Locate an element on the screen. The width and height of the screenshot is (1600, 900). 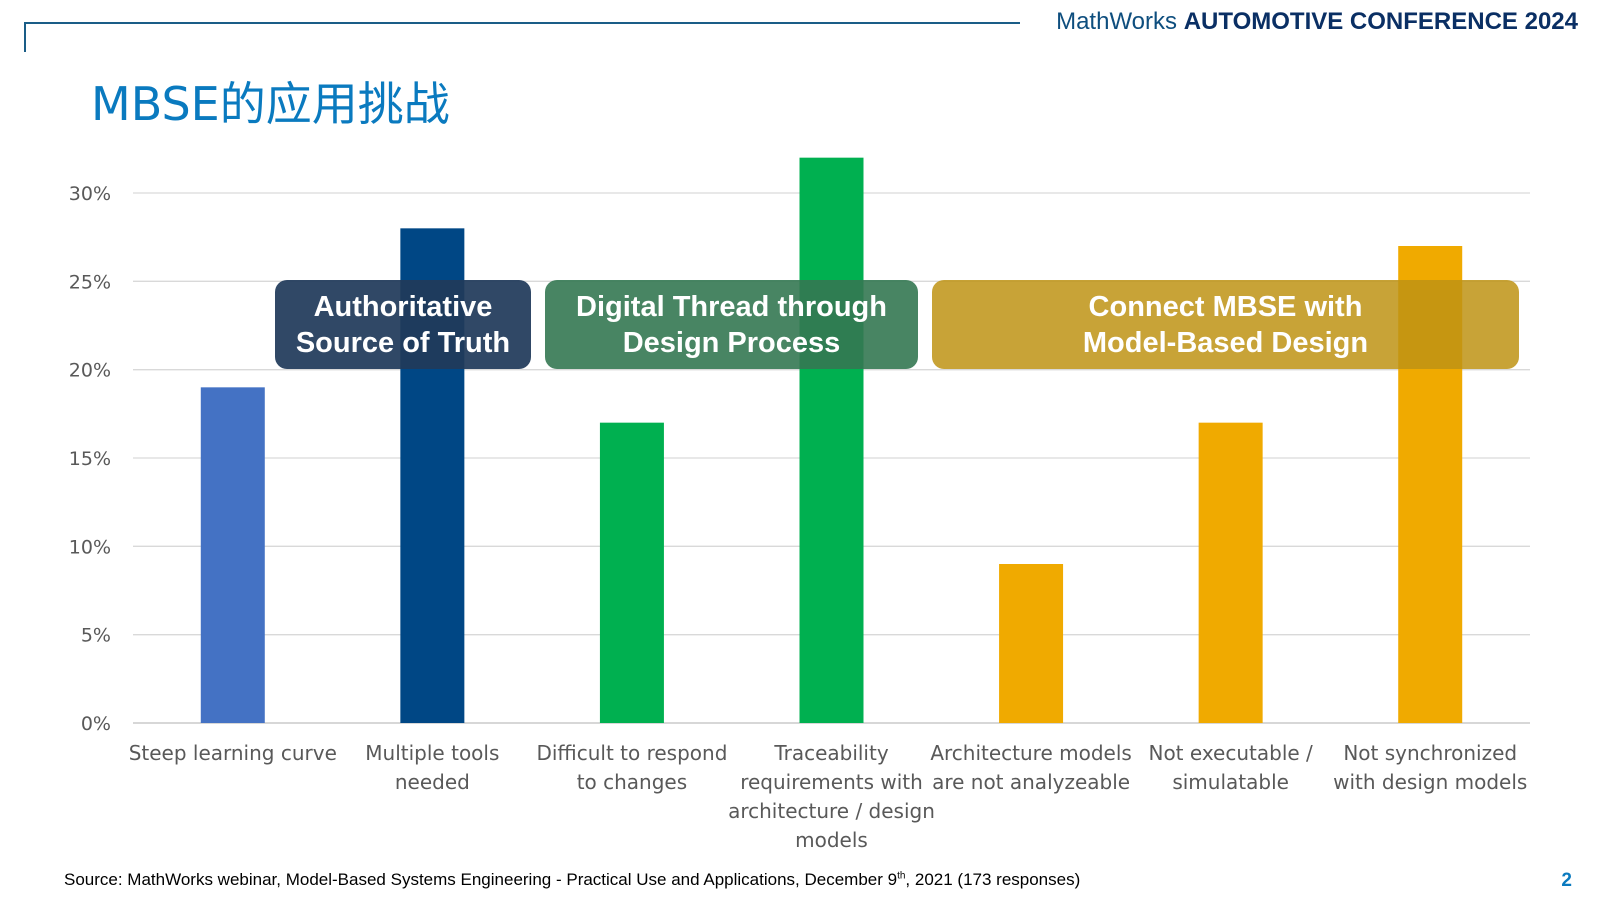
x-category-label: simulatable is located at coordinates (1230, 782).